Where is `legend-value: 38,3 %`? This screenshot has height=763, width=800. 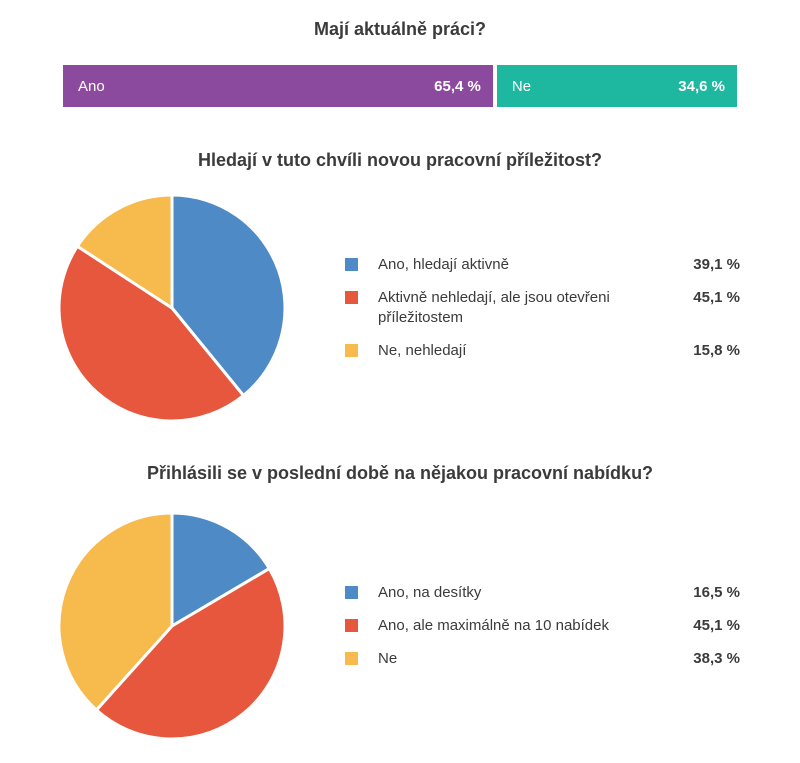
legend-value: 38,3 % is located at coordinates (716, 658).